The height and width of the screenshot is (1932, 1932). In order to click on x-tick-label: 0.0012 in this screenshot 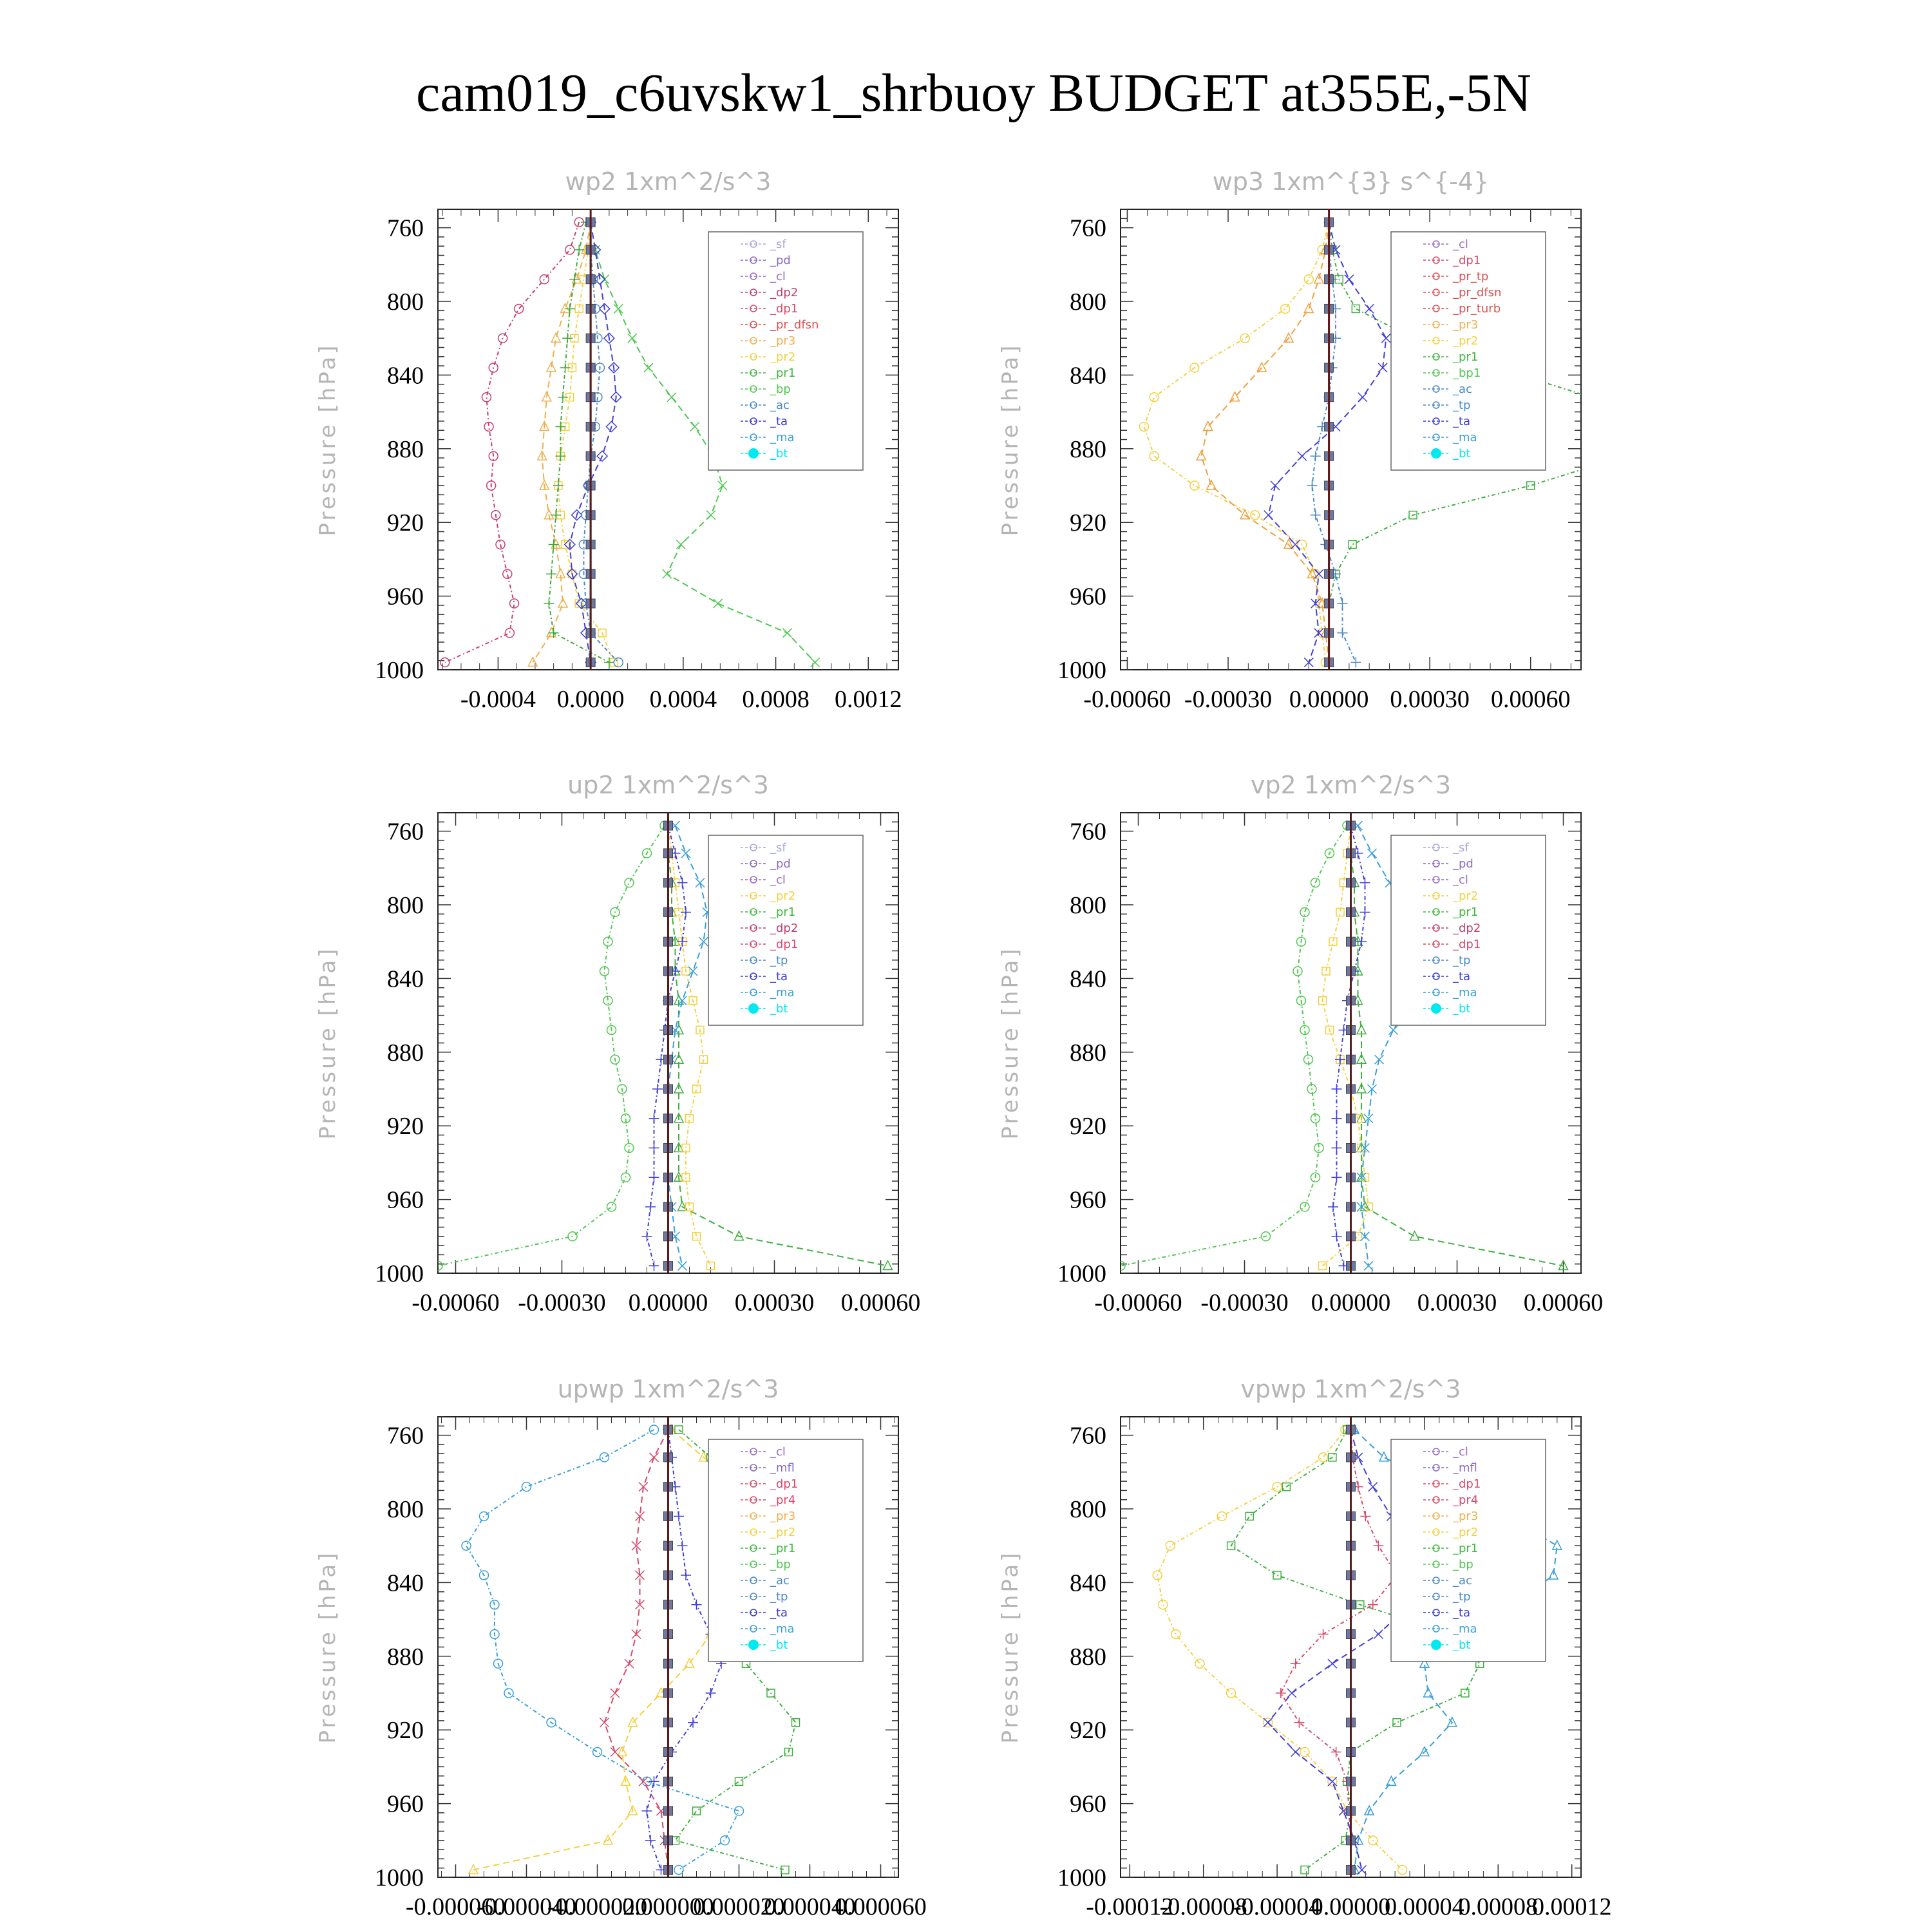, I will do `click(869, 699)`.